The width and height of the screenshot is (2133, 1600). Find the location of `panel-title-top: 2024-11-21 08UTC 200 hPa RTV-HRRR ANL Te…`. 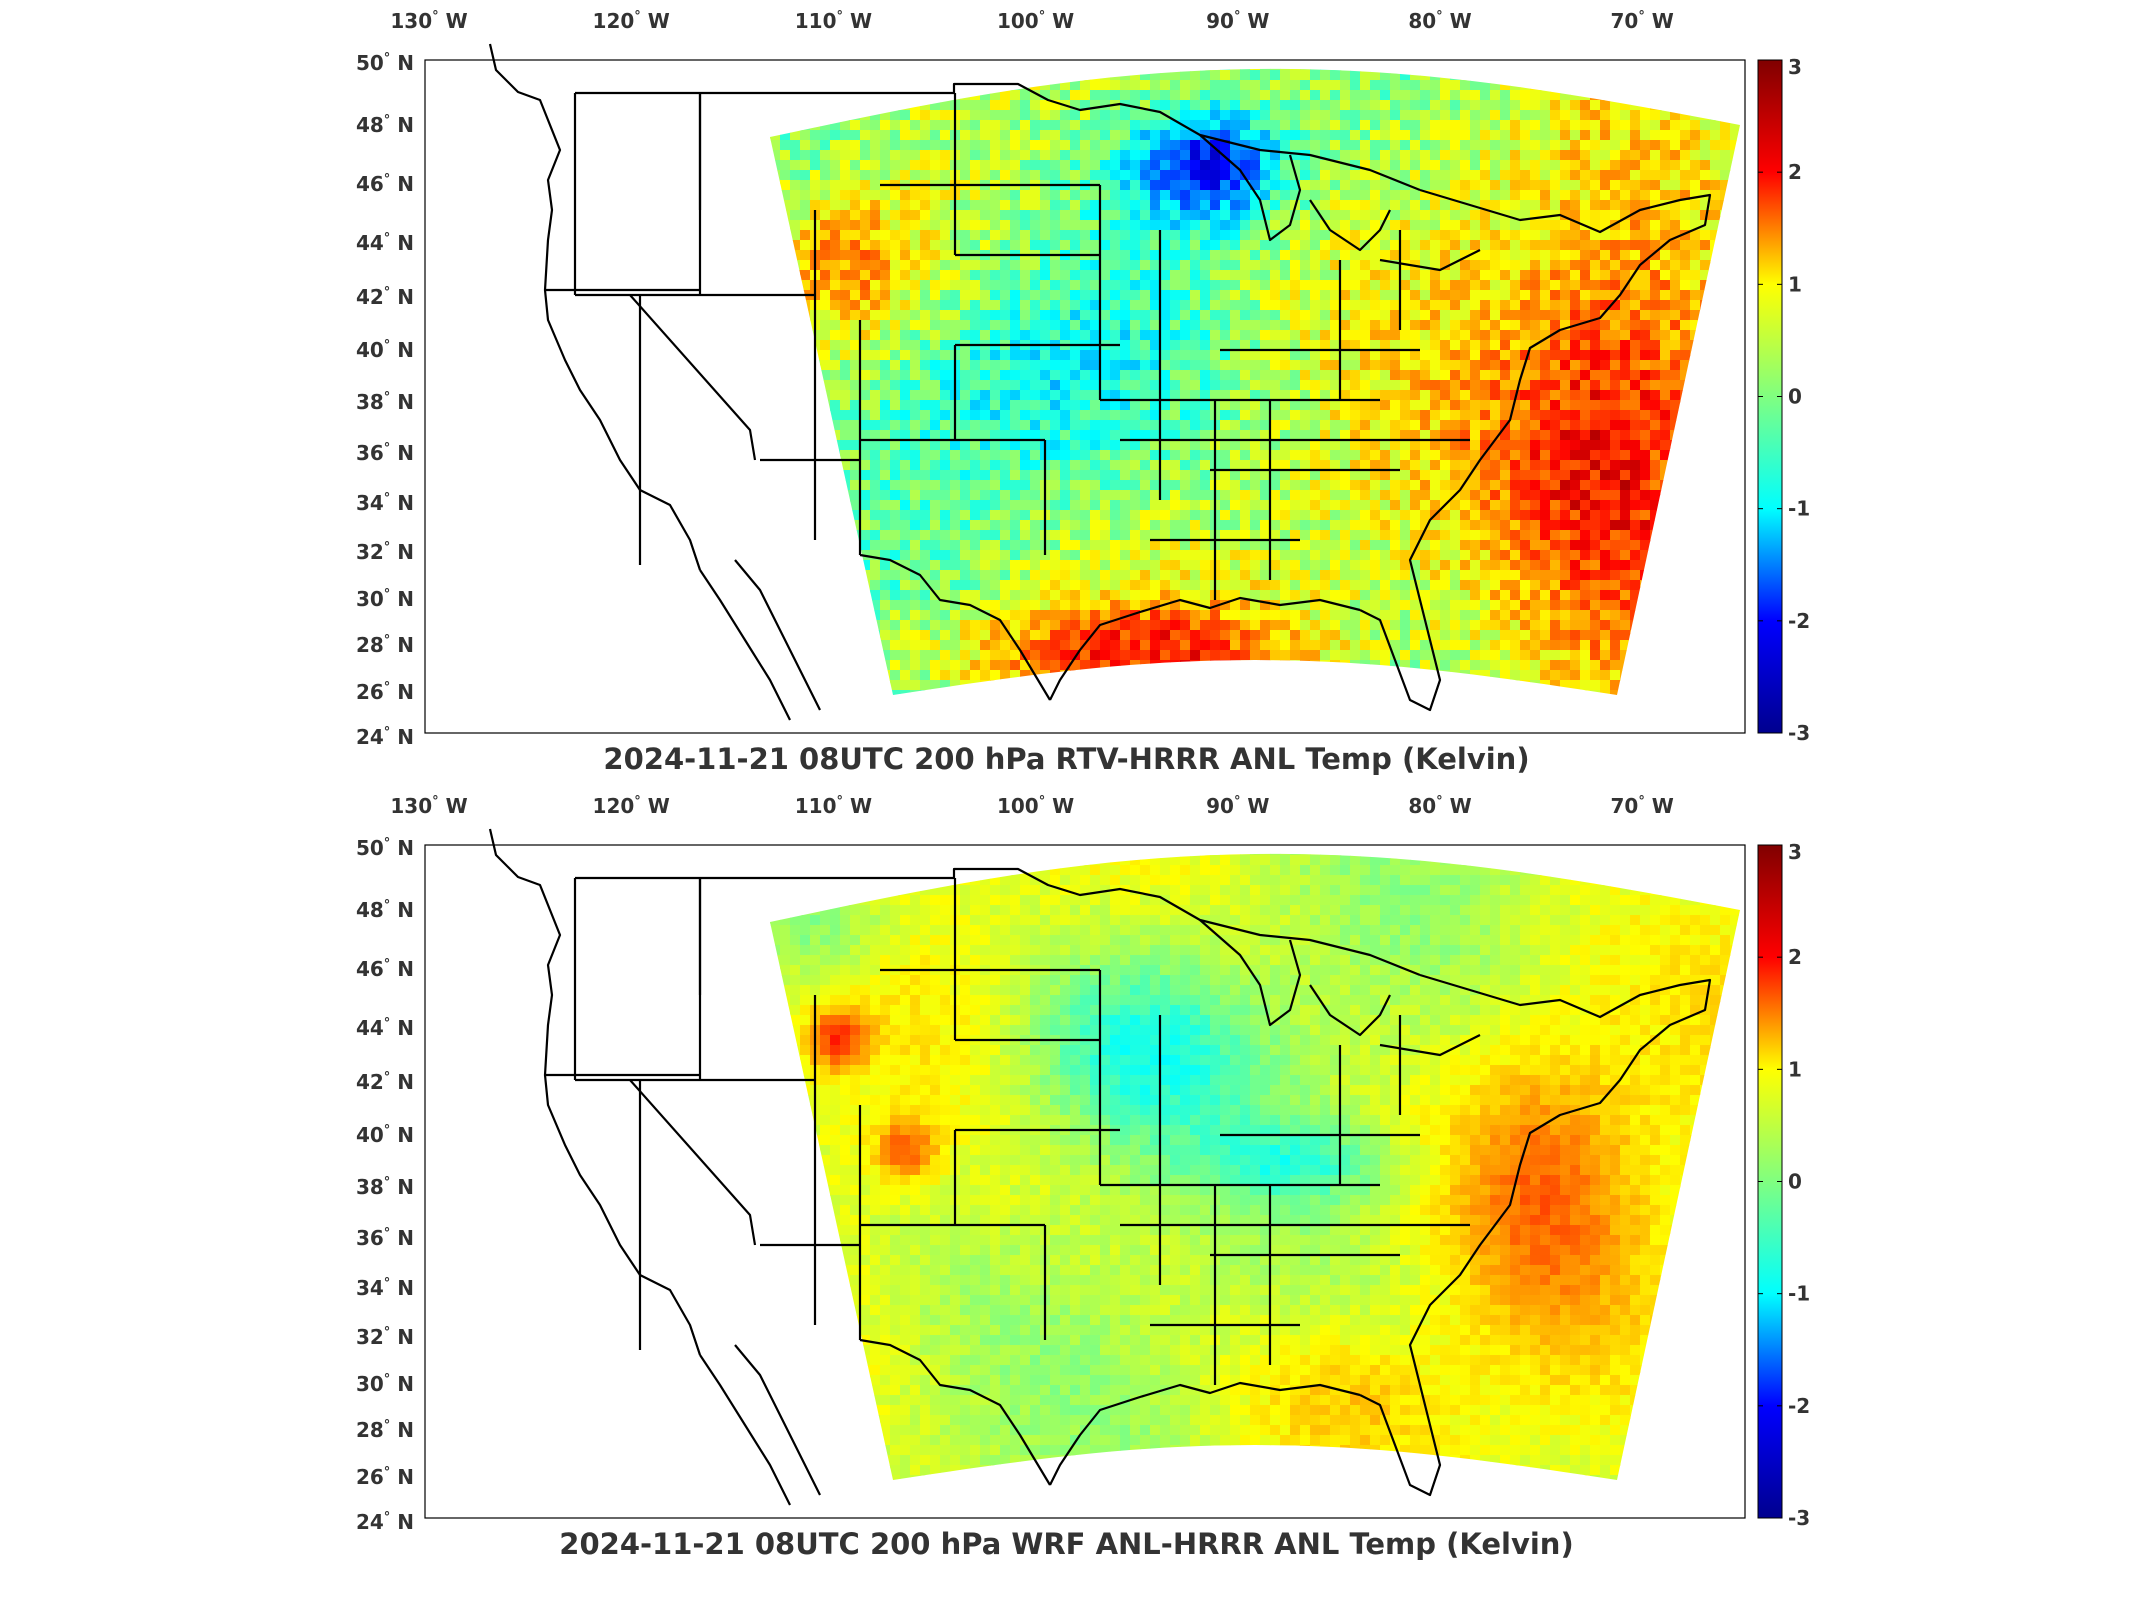

panel-title-top: 2024-11-21 08UTC 200 hPa RTV-HRRR ANL Te… is located at coordinates (1066, 759).